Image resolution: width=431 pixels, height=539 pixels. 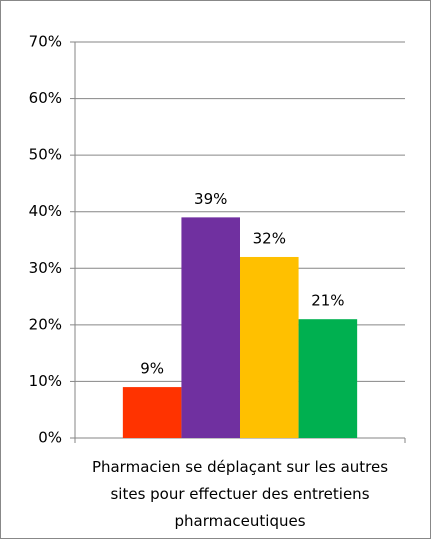 What do you see at coordinates (45, 155) in the screenshot?
I see `y-tick-label: 50%` at bounding box center [45, 155].